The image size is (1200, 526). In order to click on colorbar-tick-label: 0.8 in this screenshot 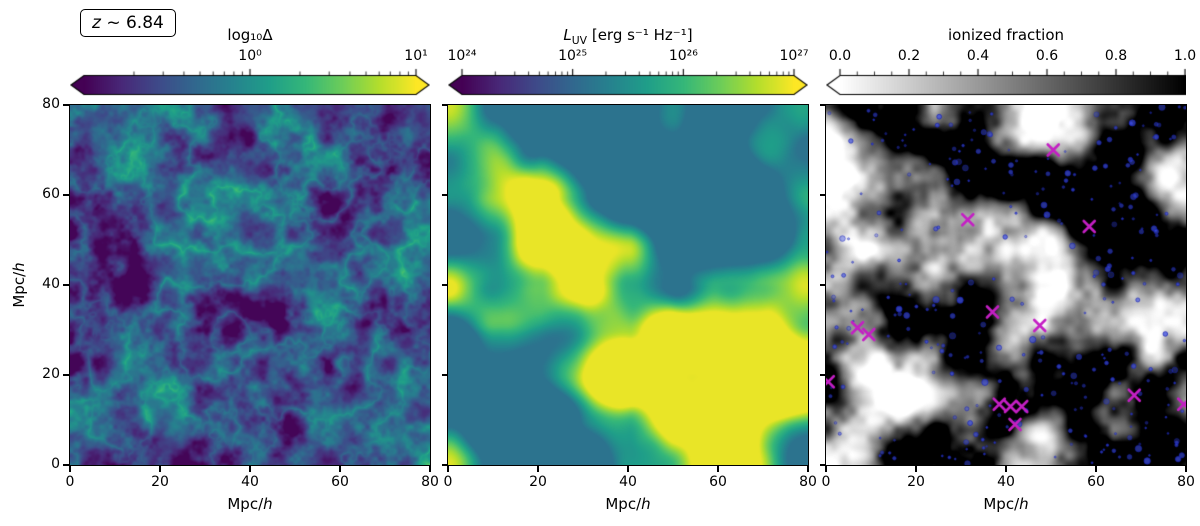, I will do `click(1116, 56)`.